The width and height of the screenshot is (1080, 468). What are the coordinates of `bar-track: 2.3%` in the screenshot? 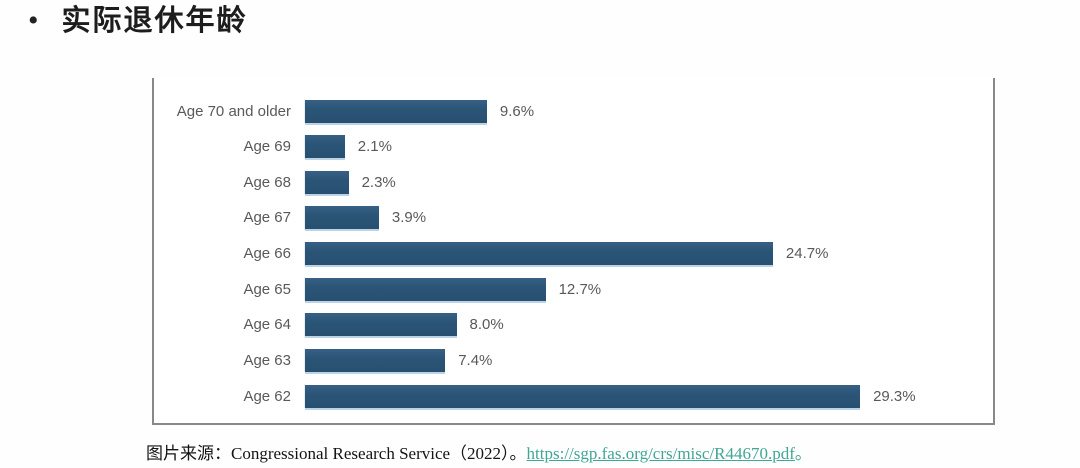 It's located at (645, 182).